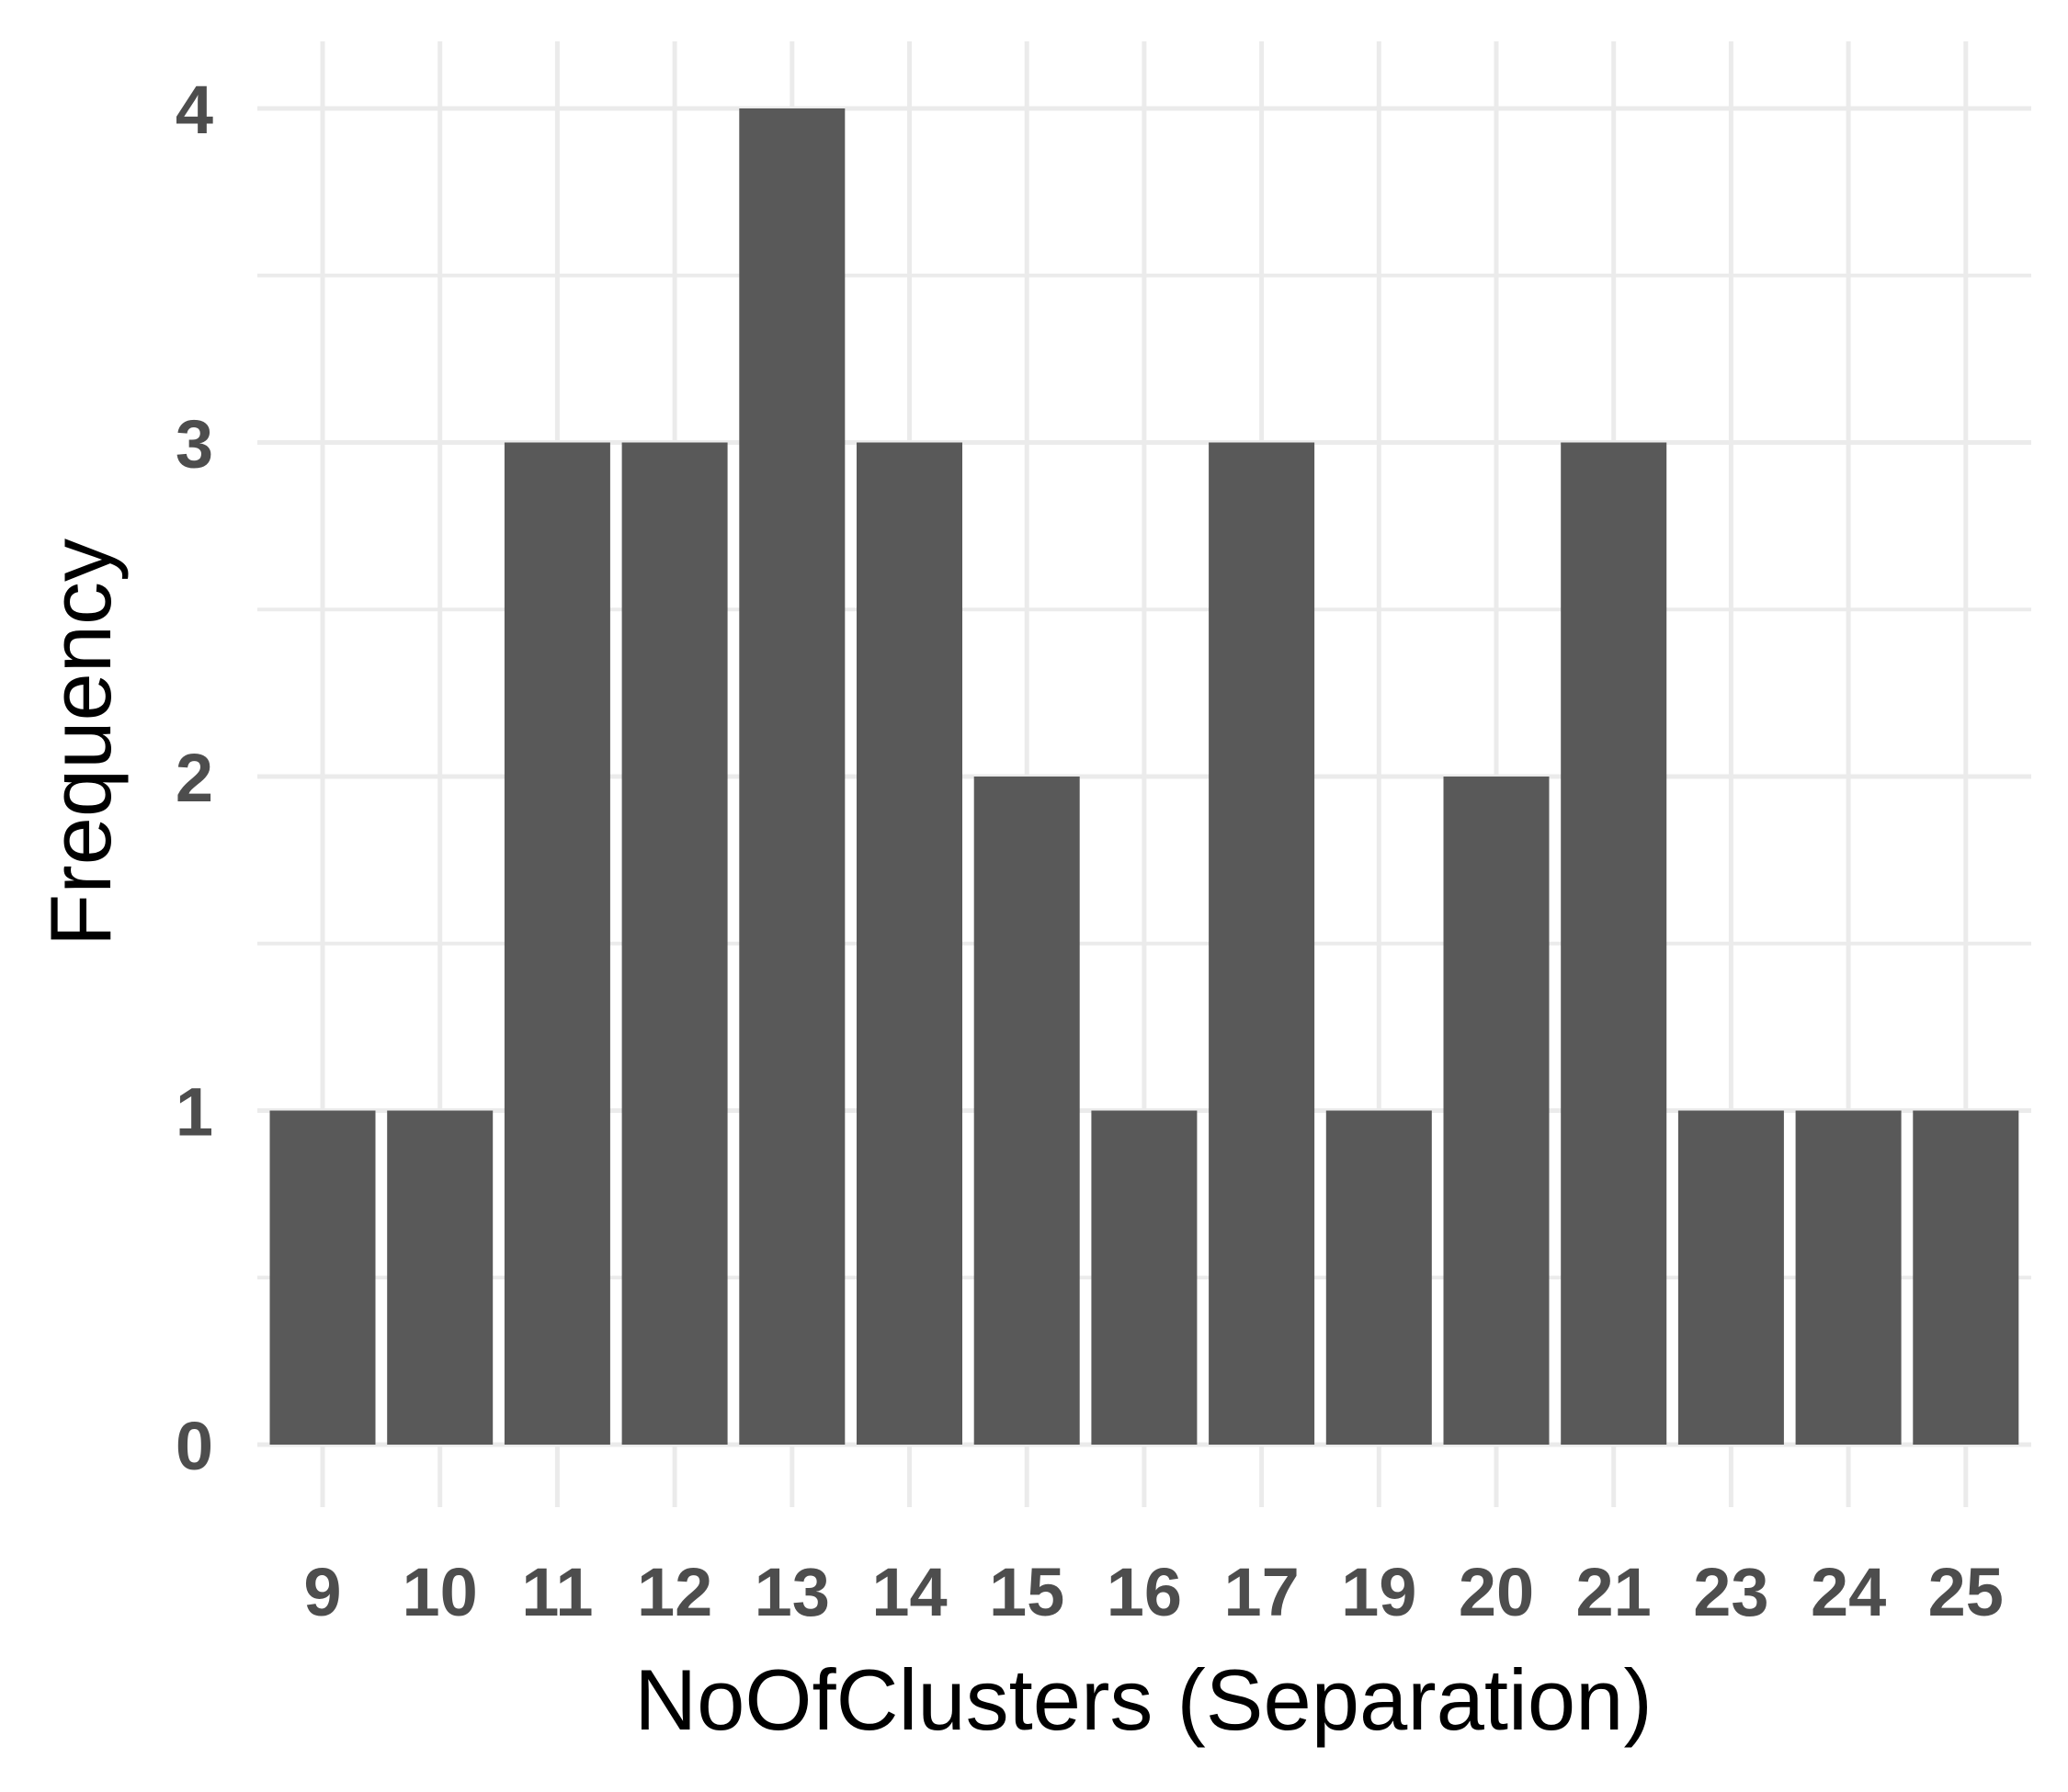 Image resolution: width=2068 pixels, height=1792 pixels. I want to click on y-tick-label: 1, so click(194, 1112).